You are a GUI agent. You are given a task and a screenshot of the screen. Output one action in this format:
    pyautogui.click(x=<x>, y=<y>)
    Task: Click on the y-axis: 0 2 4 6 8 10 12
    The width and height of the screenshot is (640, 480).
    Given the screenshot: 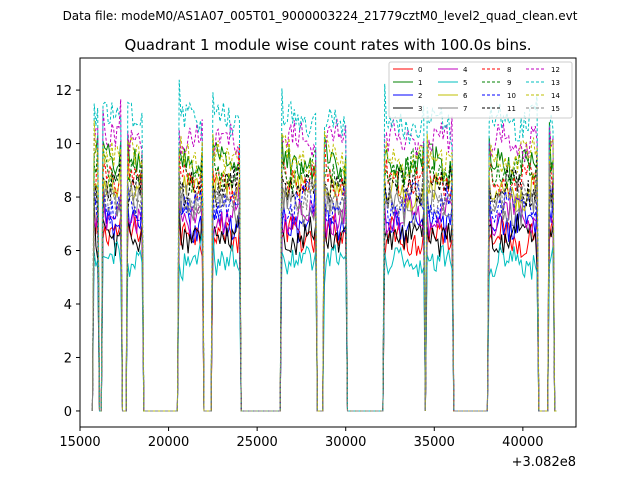 What is the action you would take?
    pyautogui.click(x=67, y=252)
    